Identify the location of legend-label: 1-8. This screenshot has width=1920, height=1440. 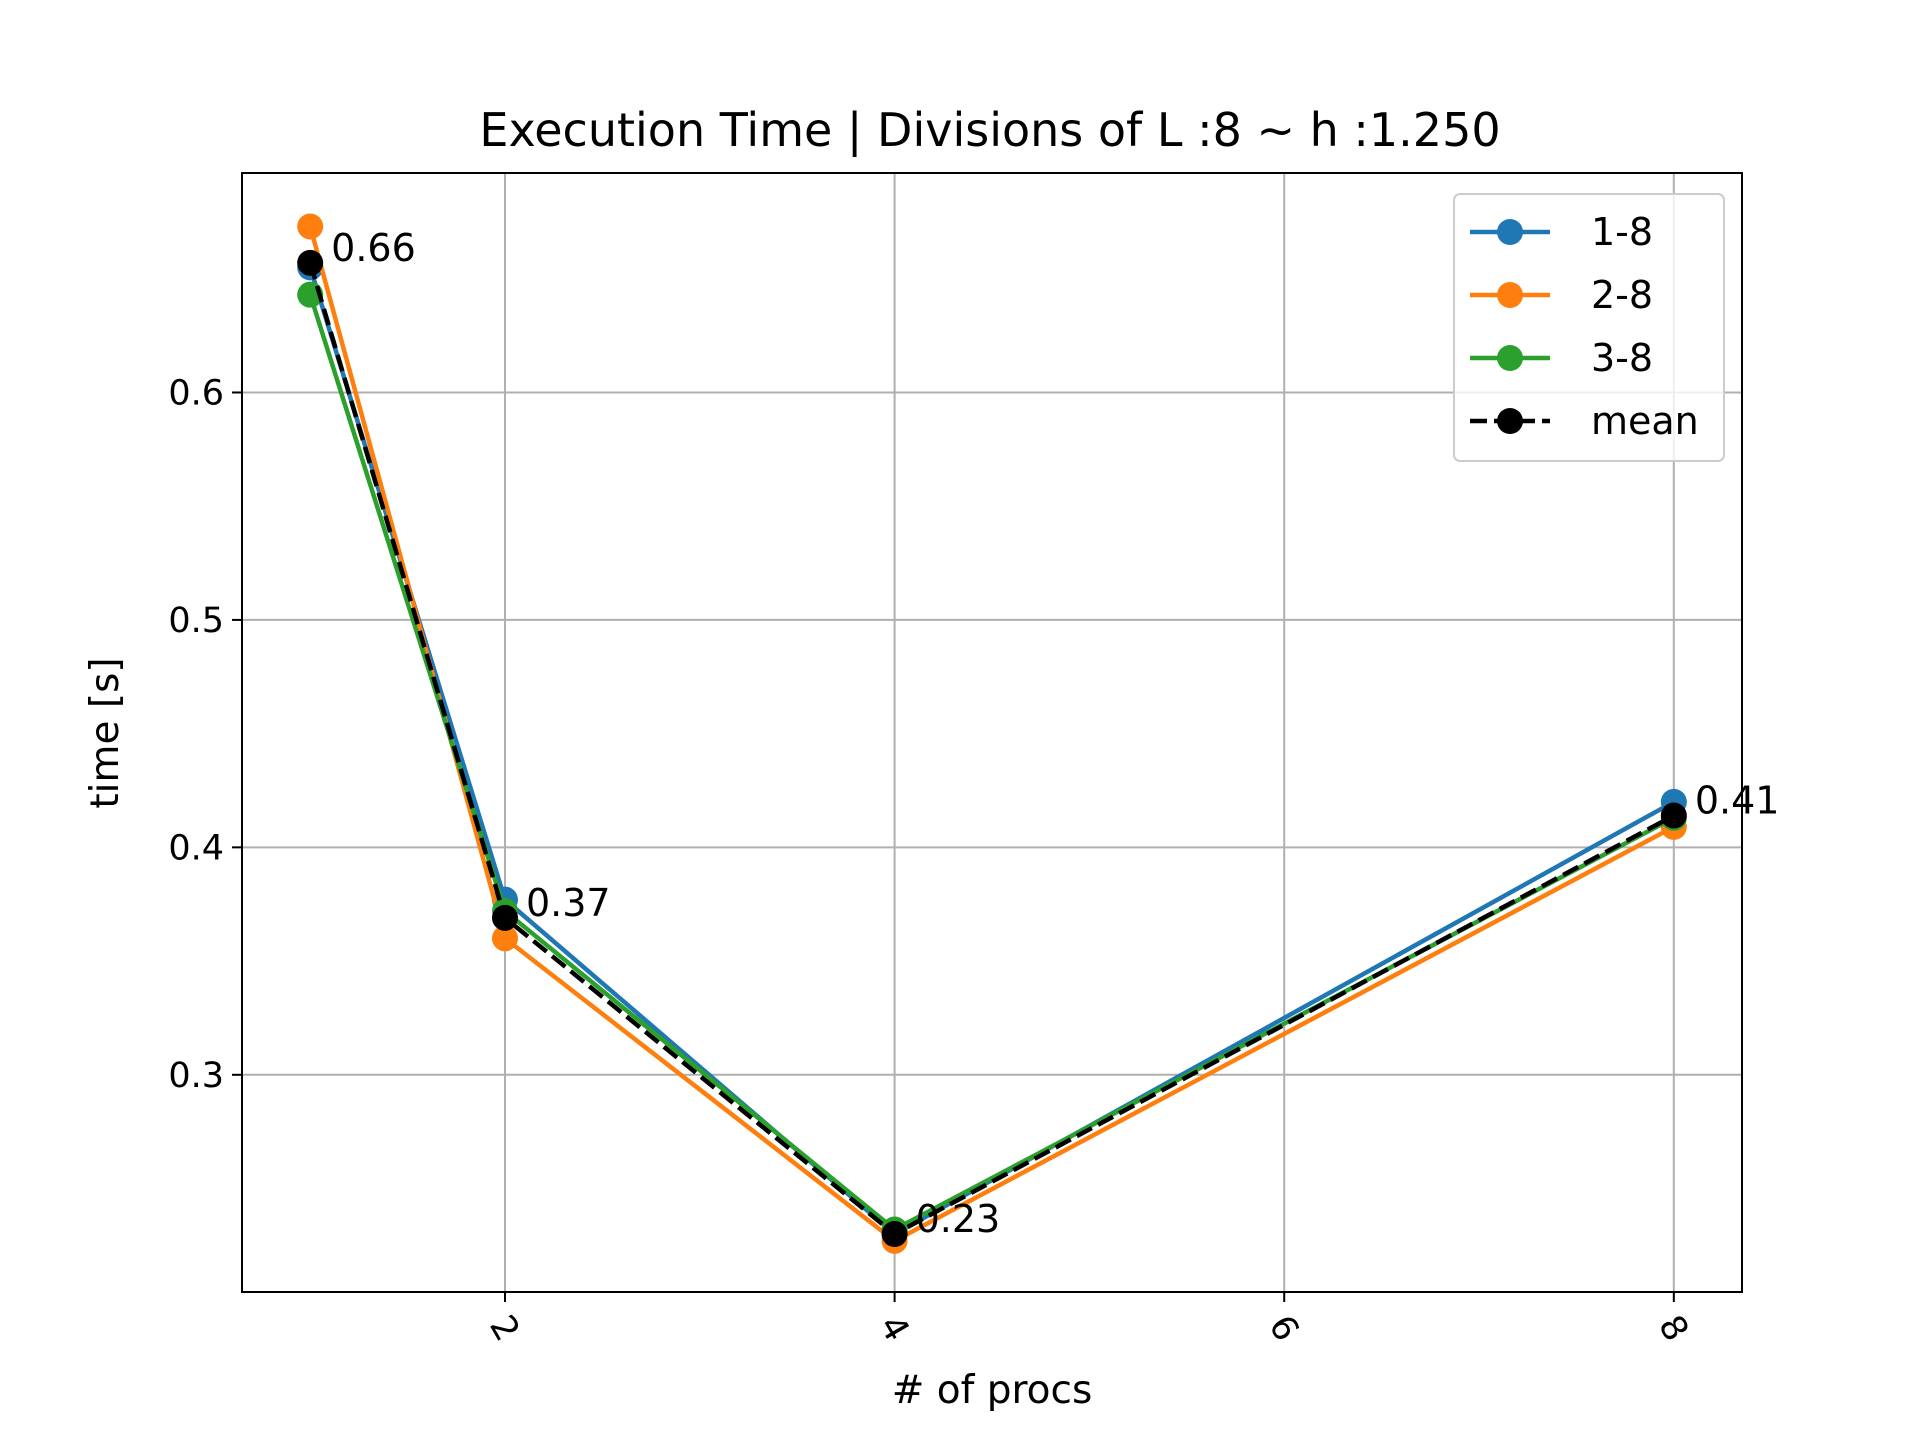
(1622, 232).